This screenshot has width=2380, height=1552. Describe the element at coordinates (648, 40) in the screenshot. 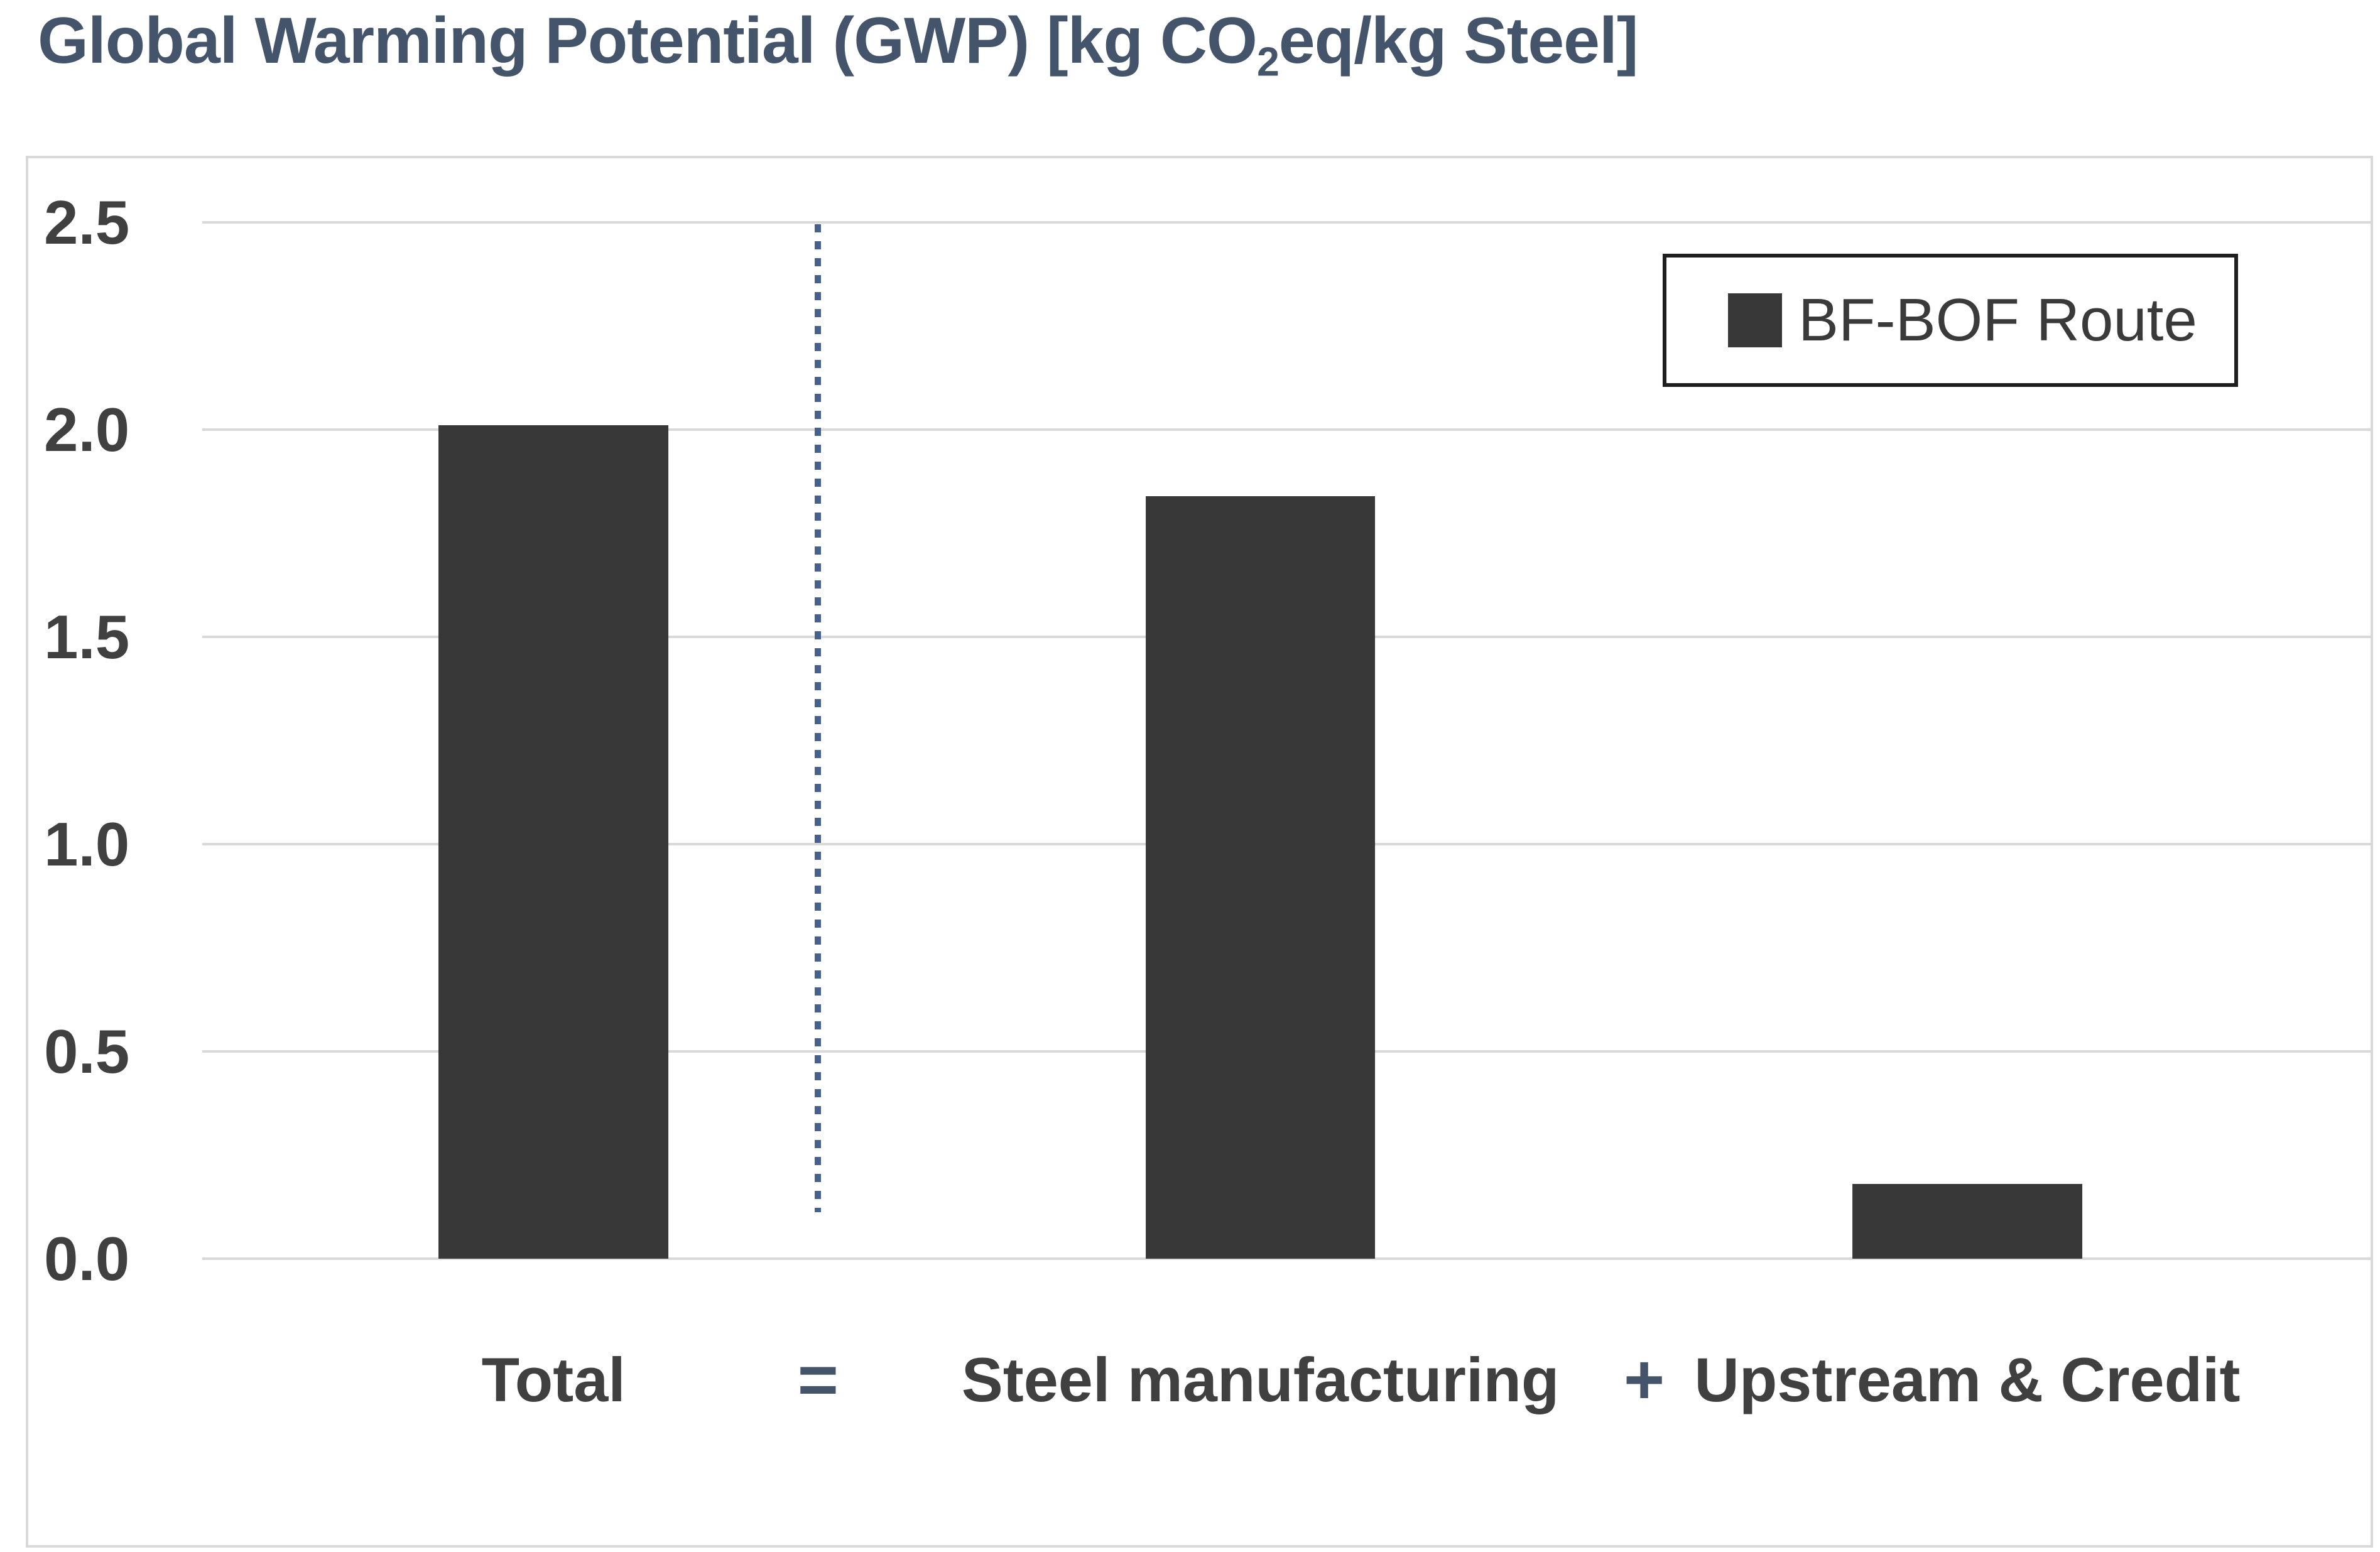

I see `chart-title-prefix: Global Warming Potential (GWP) [kg CO` at that location.